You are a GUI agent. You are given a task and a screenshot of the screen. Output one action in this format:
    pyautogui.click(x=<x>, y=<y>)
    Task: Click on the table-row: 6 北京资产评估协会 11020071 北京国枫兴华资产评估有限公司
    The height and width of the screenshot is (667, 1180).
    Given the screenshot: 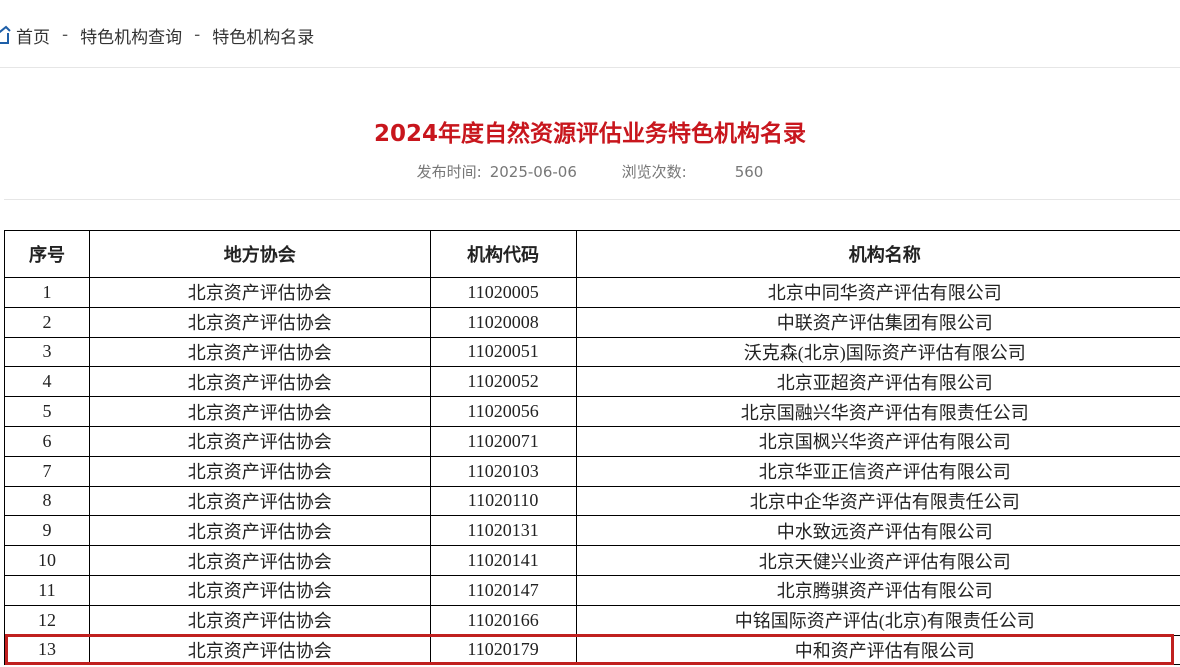 What is the action you would take?
    pyautogui.click(x=592, y=441)
    